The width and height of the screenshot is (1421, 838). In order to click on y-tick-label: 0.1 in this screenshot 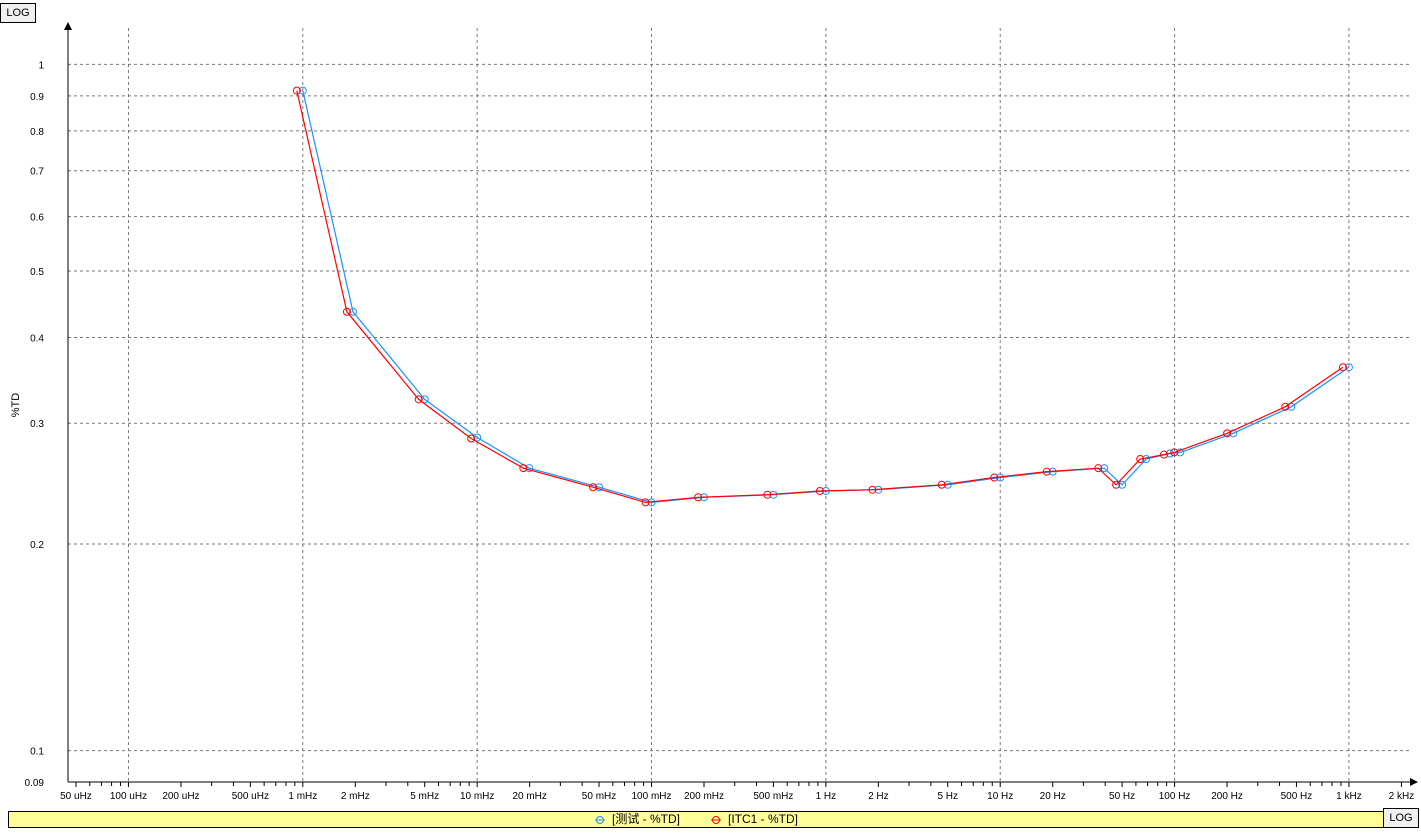, I will do `click(37, 752)`.